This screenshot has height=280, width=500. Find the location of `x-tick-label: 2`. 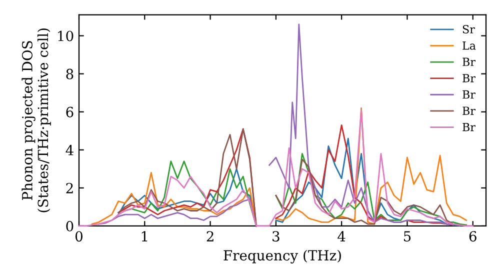

x-tick-label: 2 is located at coordinates (210, 236).